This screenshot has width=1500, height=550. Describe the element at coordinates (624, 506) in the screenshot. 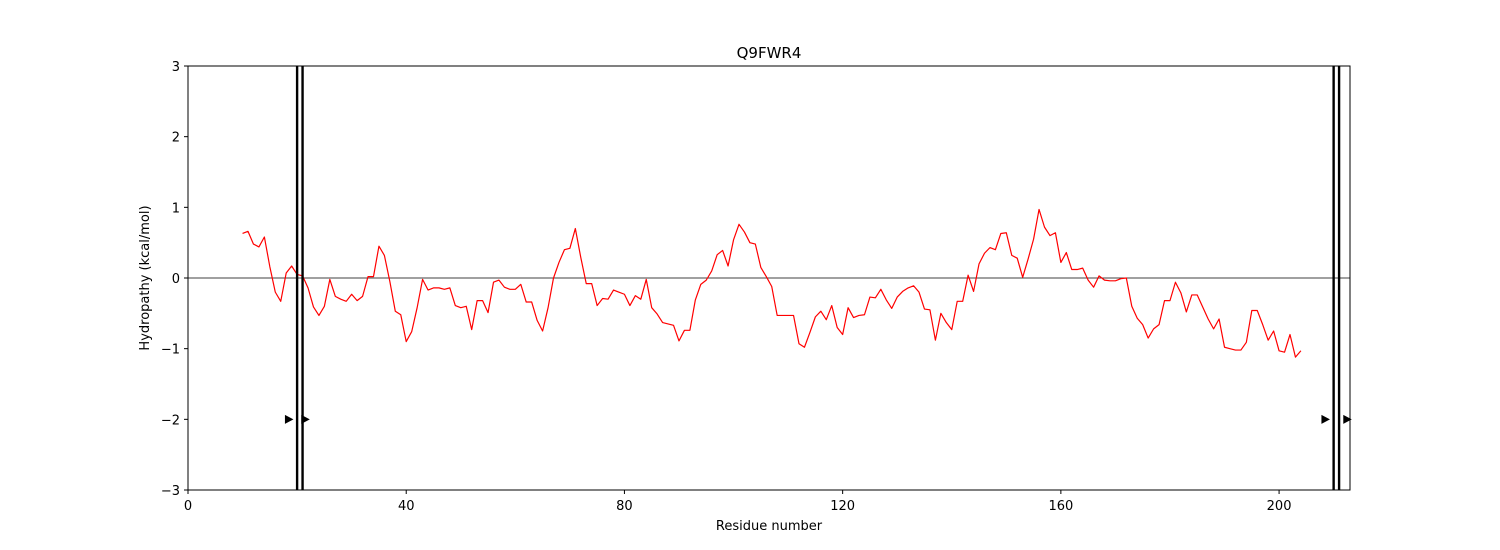

I see `x-tick-label: 80` at that location.